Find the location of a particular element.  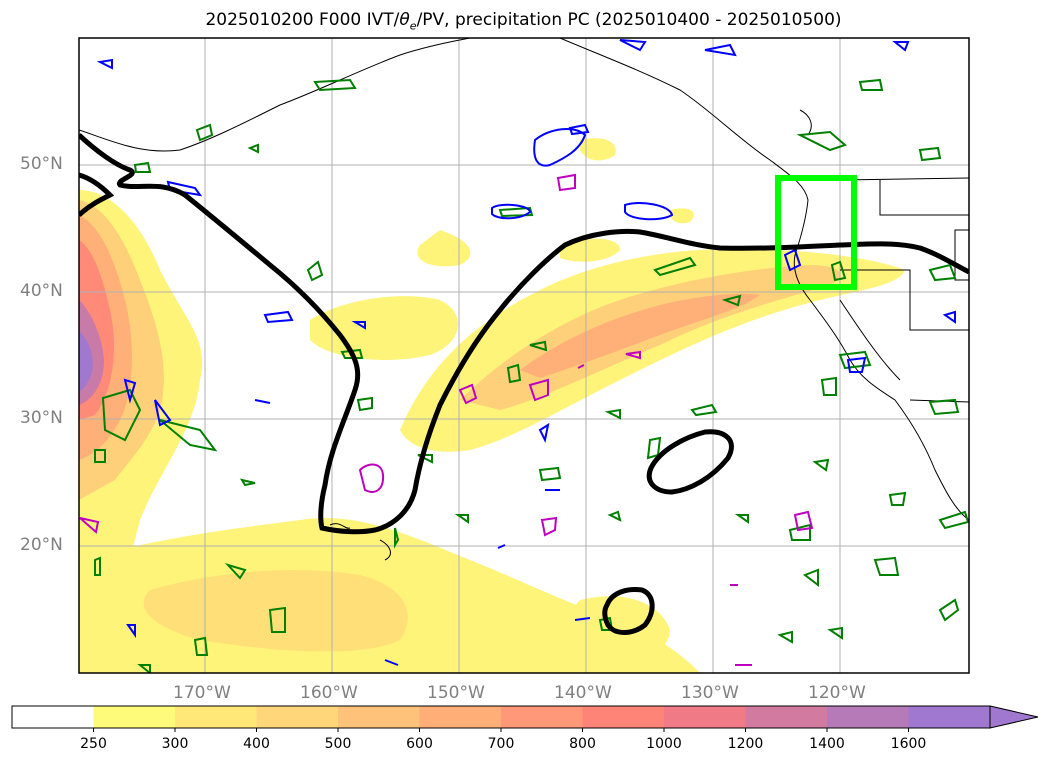

colorbar-tick-label: 300 is located at coordinates (175, 744).